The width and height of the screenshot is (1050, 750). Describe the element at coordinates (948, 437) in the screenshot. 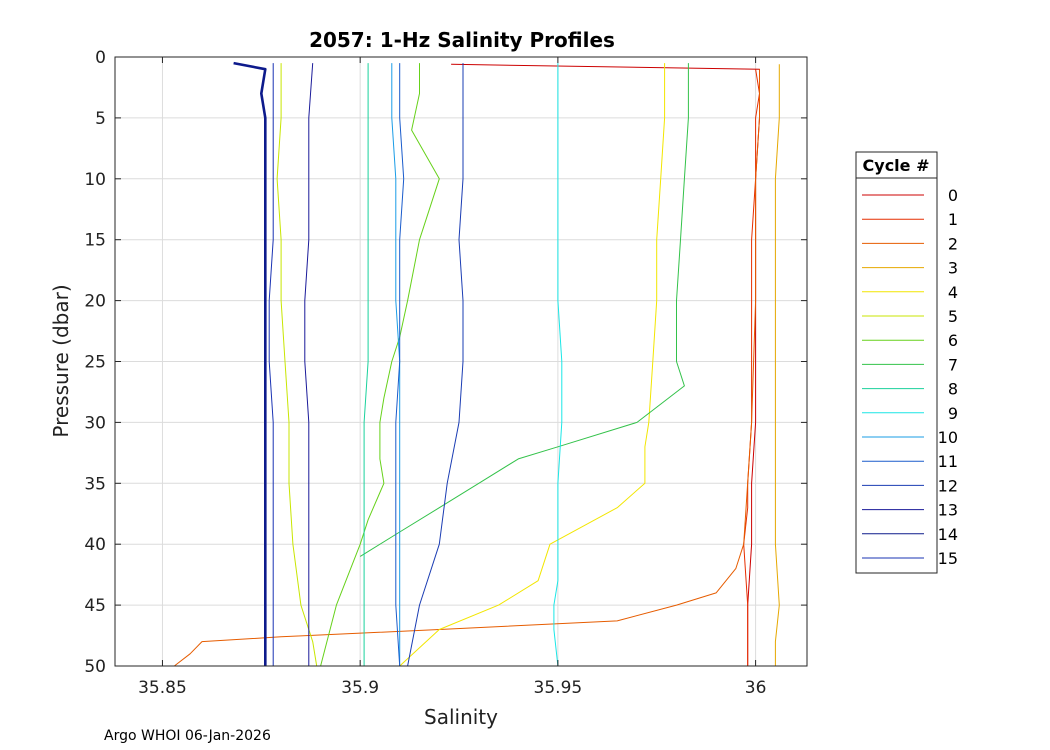

I see `legend-label-cycle-10: 10` at that location.